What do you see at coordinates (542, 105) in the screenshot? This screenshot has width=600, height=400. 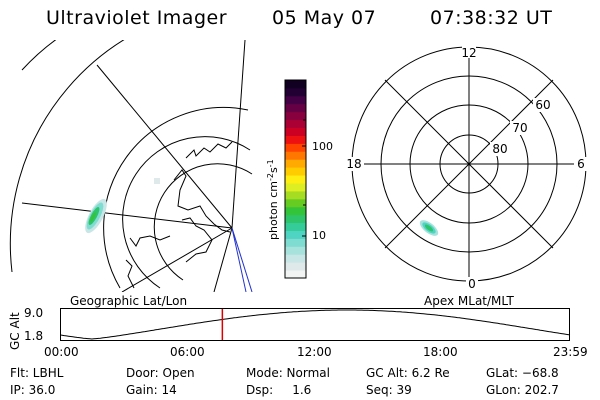 I see `lat-60: 60` at bounding box center [542, 105].